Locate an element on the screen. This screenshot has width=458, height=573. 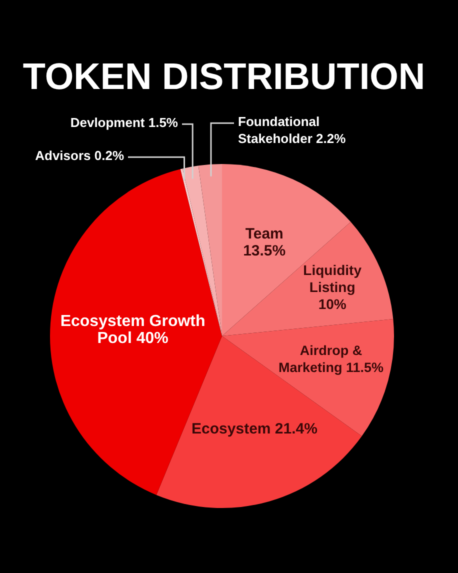
slice-label: Foundational Stakeholder 2.2% is located at coordinates (292, 130).